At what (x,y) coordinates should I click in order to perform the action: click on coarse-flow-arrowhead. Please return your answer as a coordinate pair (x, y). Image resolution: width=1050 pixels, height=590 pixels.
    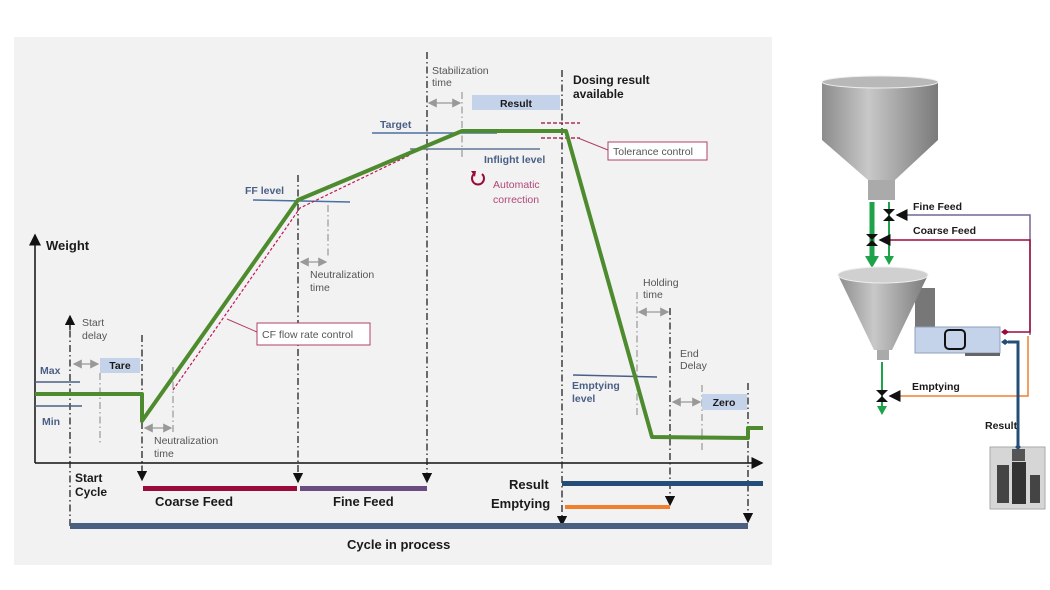
    Looking at the image, I should click on (872, 262).